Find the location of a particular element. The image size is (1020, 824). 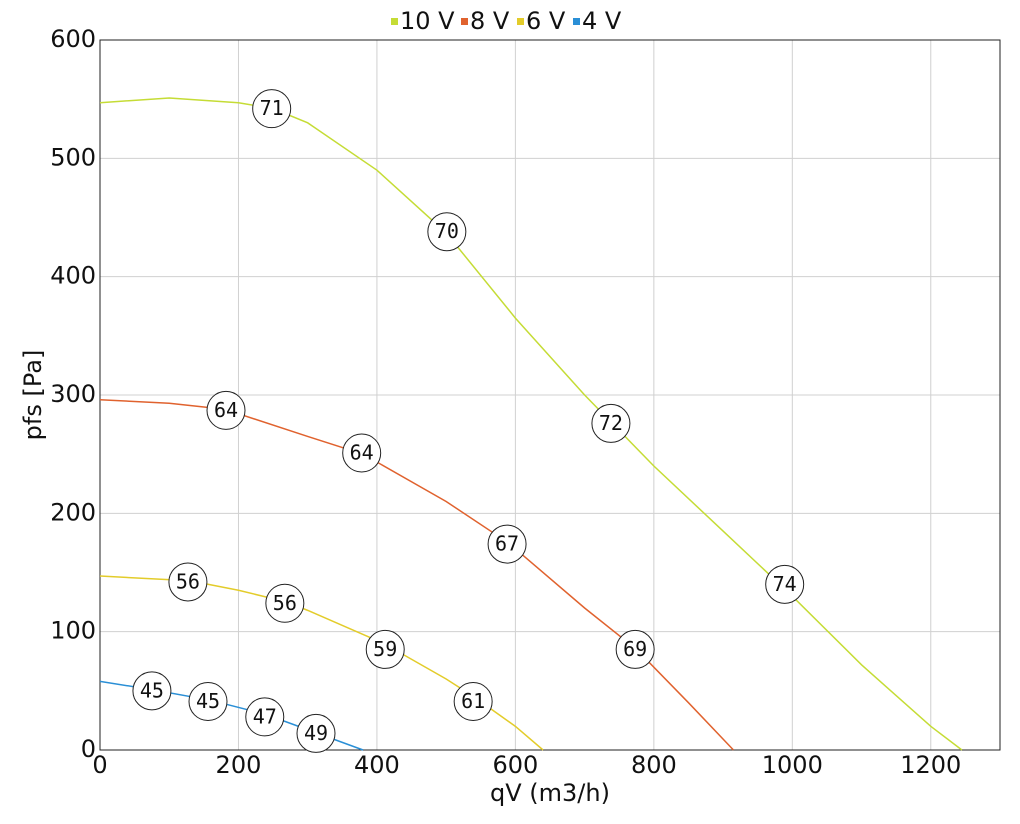

annotation-label: 49 is located at coordinates (316, 733).